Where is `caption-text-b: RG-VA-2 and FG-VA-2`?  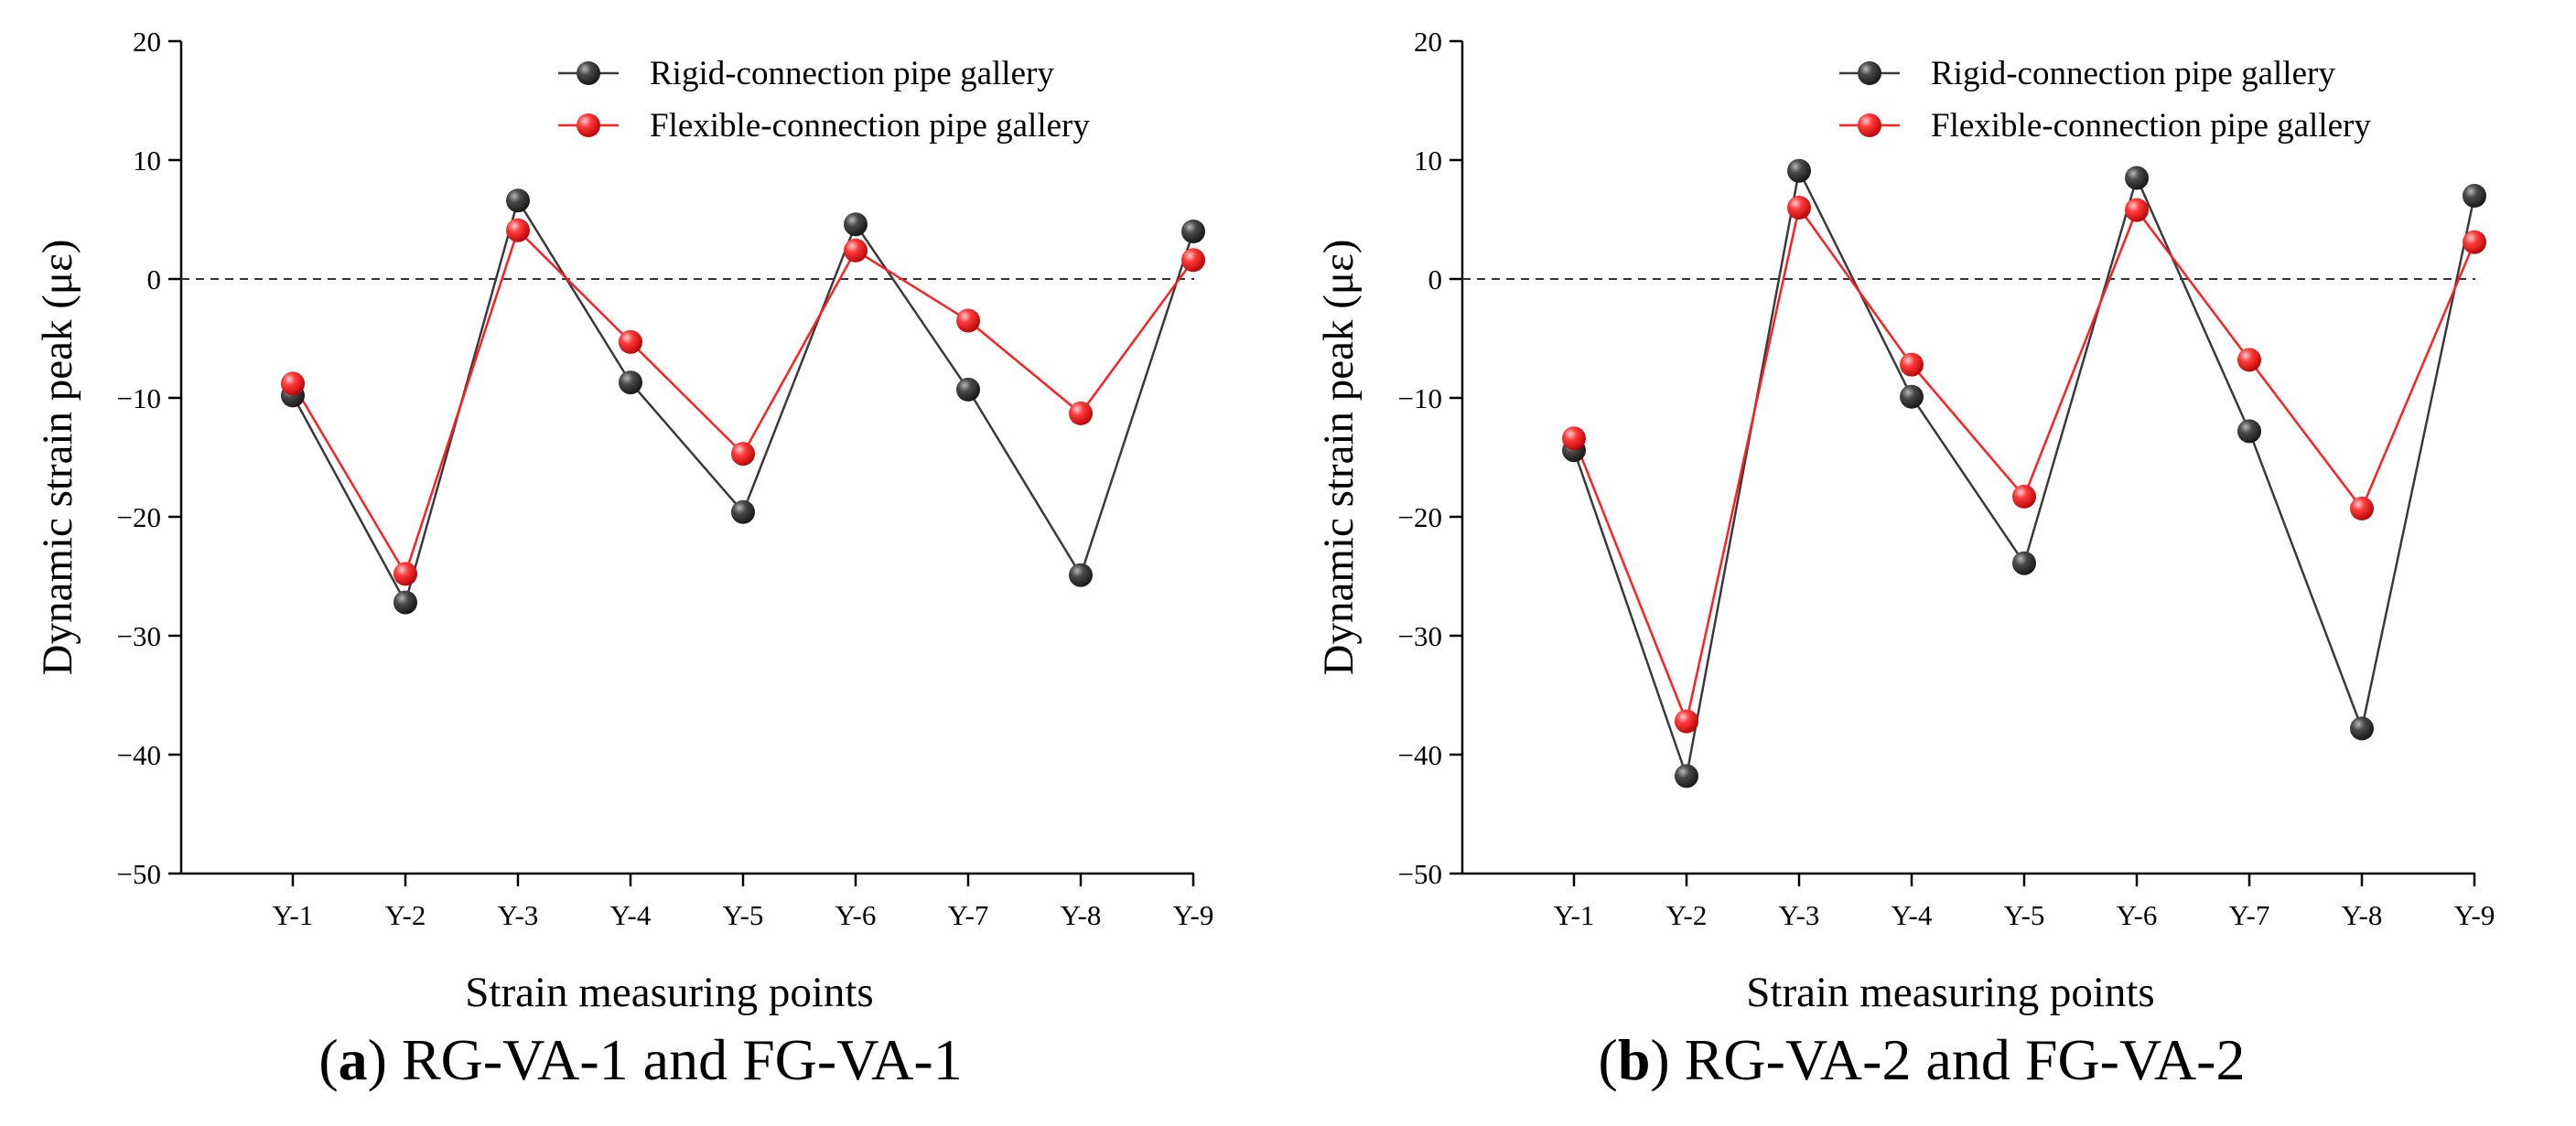 caption-text-b: RG-VA-2 and FG-VA-2 is located at coordinates (1965, 1059).